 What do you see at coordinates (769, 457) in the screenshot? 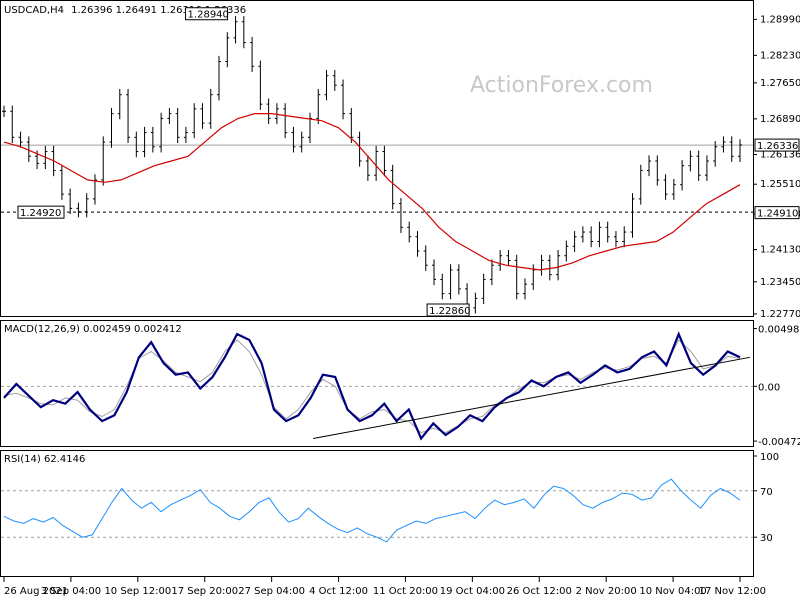
I see `rsi-y-tick-label: 100` at bounding box center [769, 457].